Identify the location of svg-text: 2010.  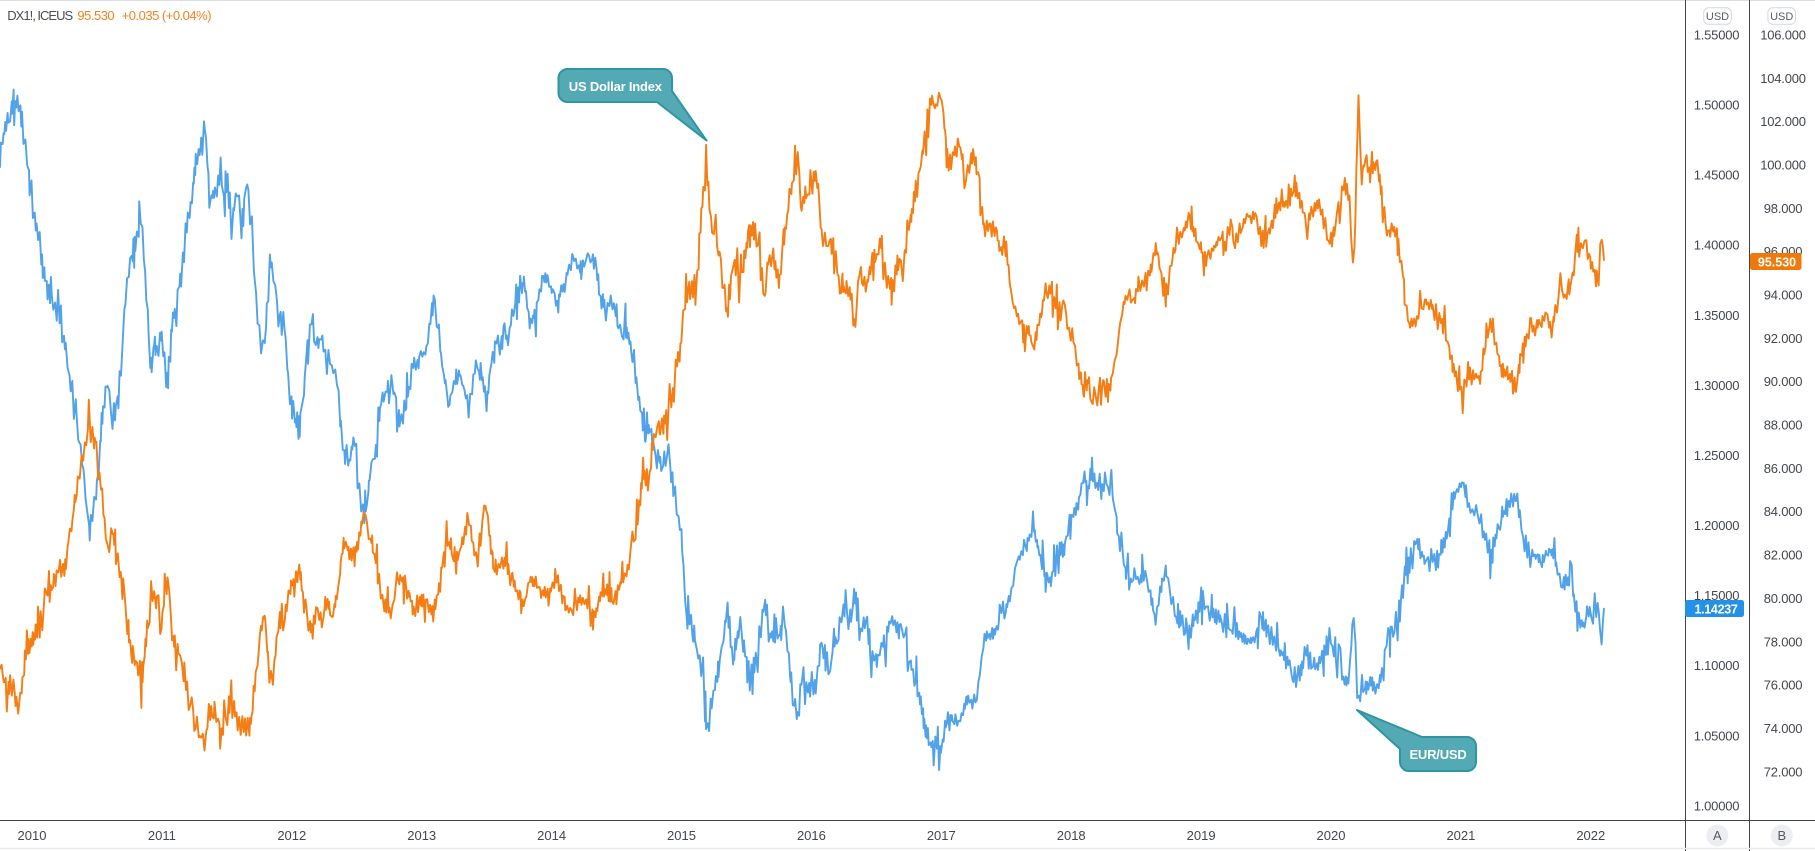
(32, 835).